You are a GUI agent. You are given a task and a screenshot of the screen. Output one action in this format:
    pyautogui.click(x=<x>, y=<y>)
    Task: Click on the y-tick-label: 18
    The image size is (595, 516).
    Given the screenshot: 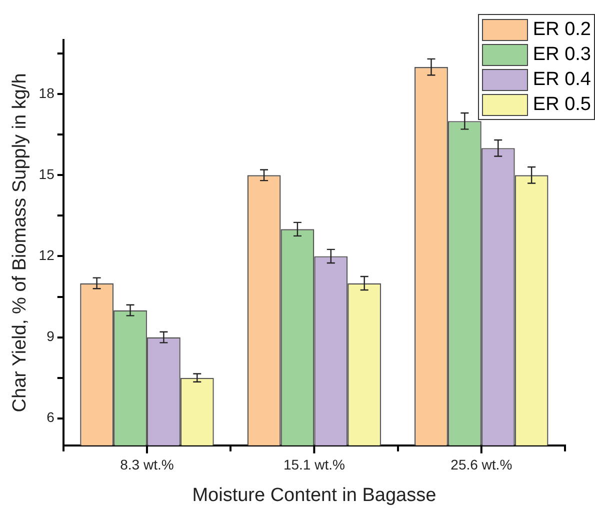 What is the action you would take?
    pyautogui.click(x=46, y=92)
    